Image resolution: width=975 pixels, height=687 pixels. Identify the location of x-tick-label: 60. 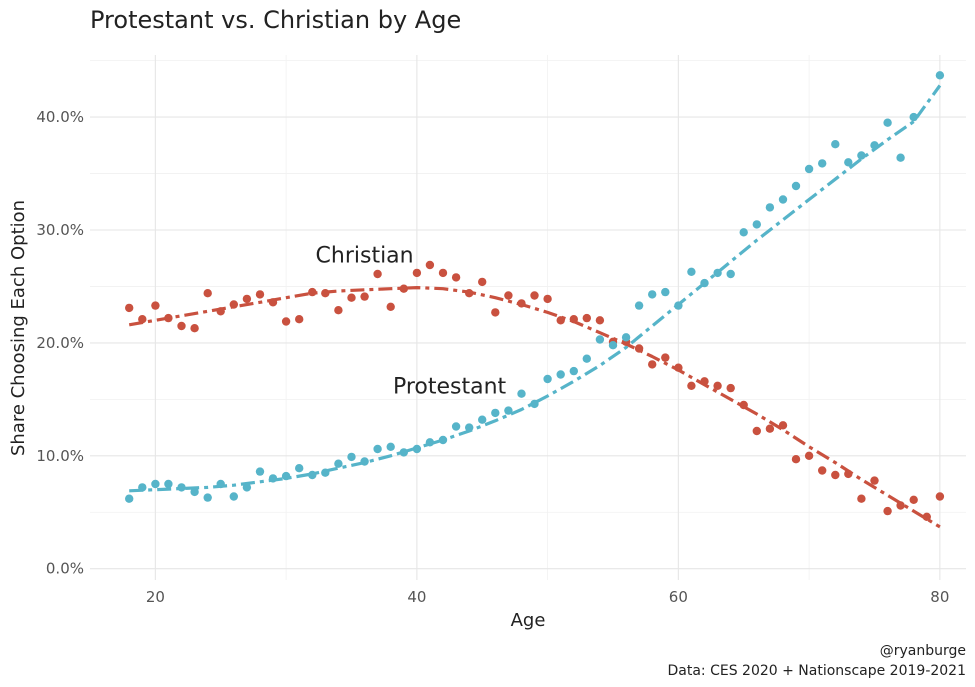
(678, 597).